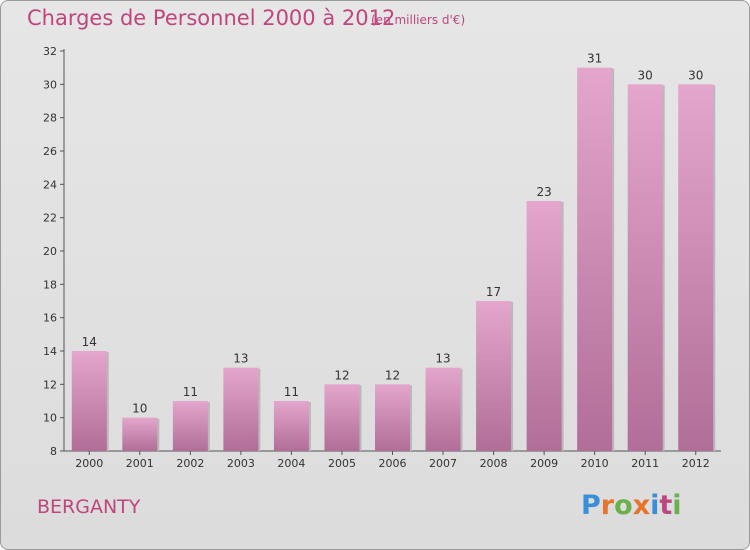 The image size is (750, 550). I want to click on x-tick-label: 2010, so click(595, 463).